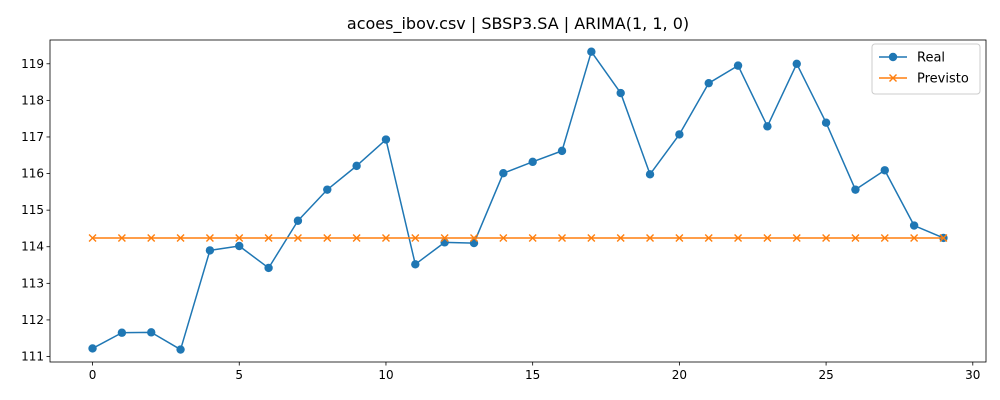 This screenshot has width=1000, height=400. I want to click on x-tick-label: 25, so click(825, 375).